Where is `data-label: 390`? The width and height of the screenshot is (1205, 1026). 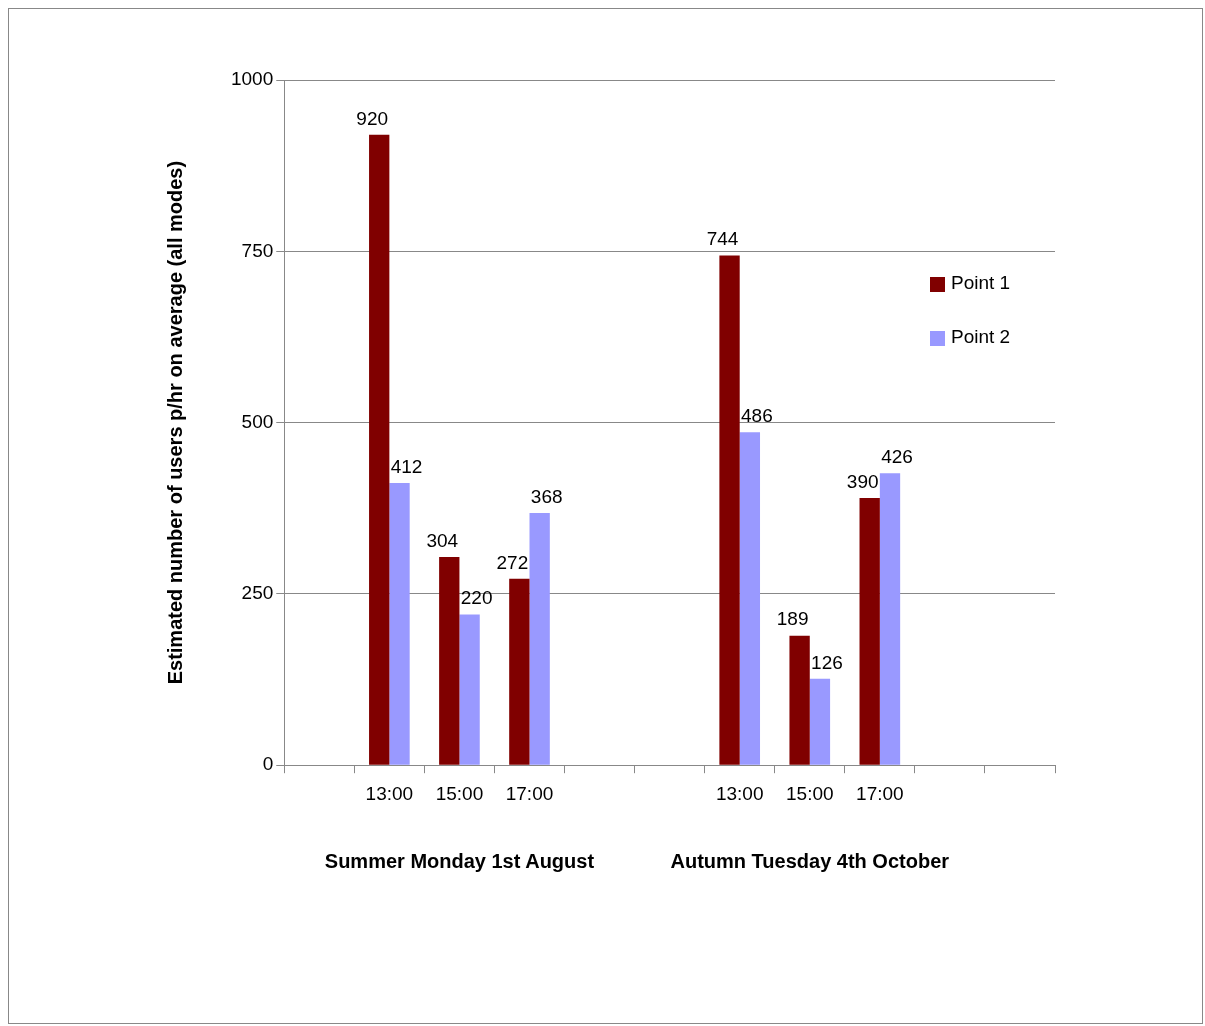
data-label: 390 is located at coordinates (862, 481).